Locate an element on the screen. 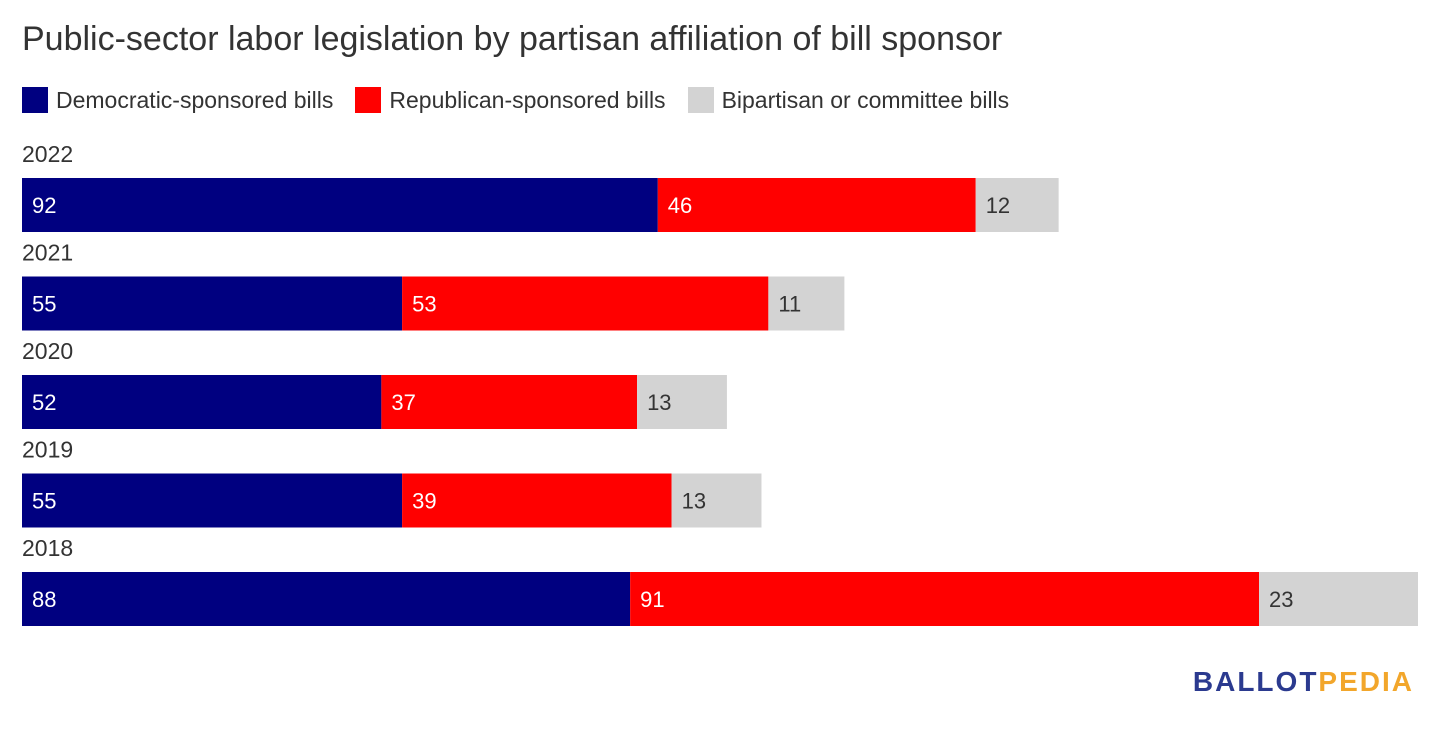 This screenshot has width=1440, height=730. legend-item-democratic: Democratic-sponsored bills is located at coordinates (177, 100).